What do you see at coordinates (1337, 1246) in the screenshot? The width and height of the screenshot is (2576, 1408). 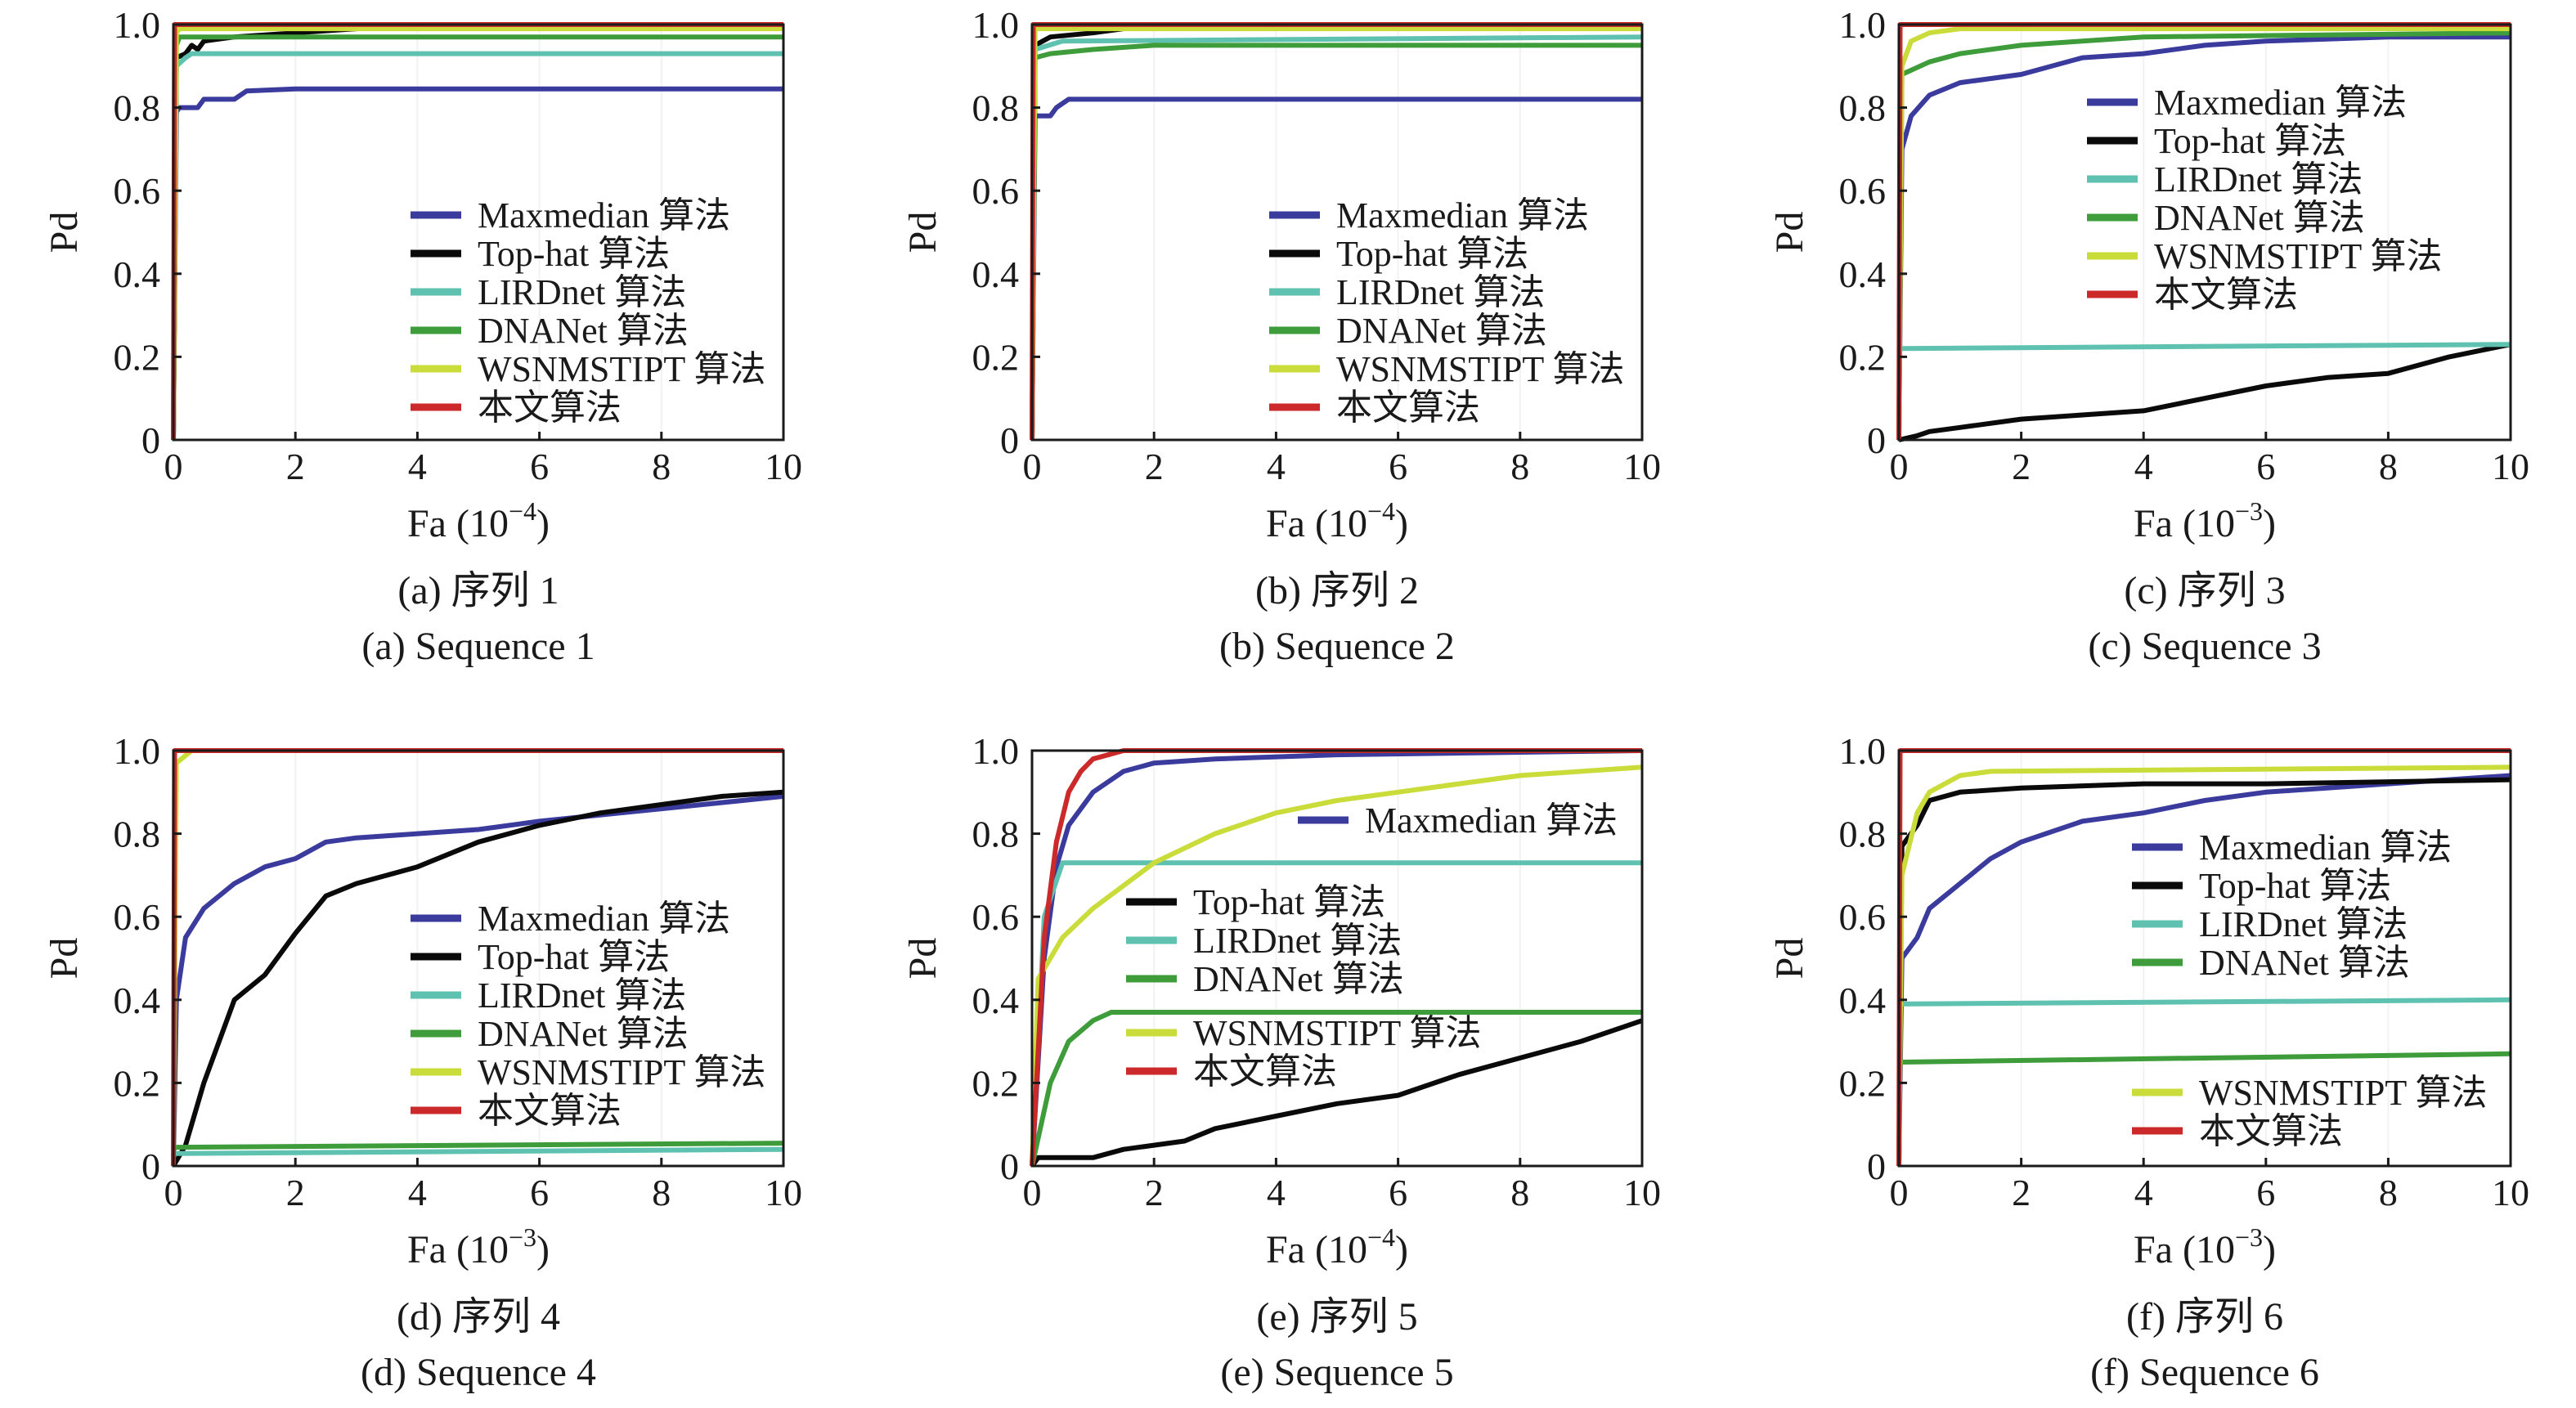 I see `x-axis-label: Fa (10−4)` at bounding box center [1337, 1246].